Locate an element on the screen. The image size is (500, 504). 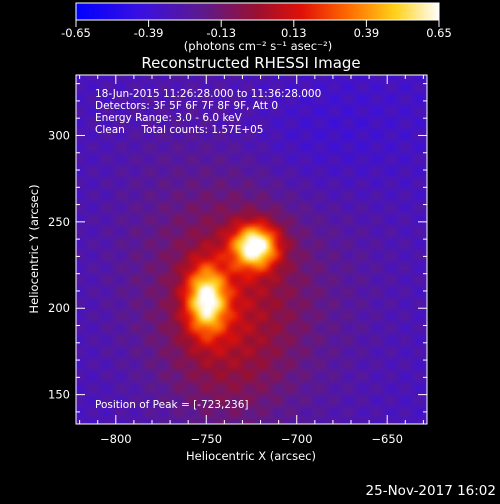
x-tick-label: −750 is located at coordinates (206, 439).